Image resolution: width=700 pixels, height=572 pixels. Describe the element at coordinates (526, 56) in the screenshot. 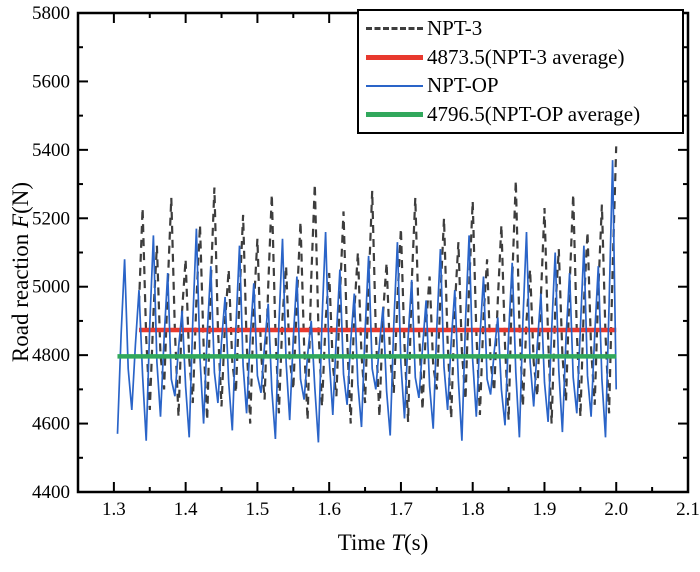

I see `legend-label: 4873.5(NPT-3 average)` at that location.